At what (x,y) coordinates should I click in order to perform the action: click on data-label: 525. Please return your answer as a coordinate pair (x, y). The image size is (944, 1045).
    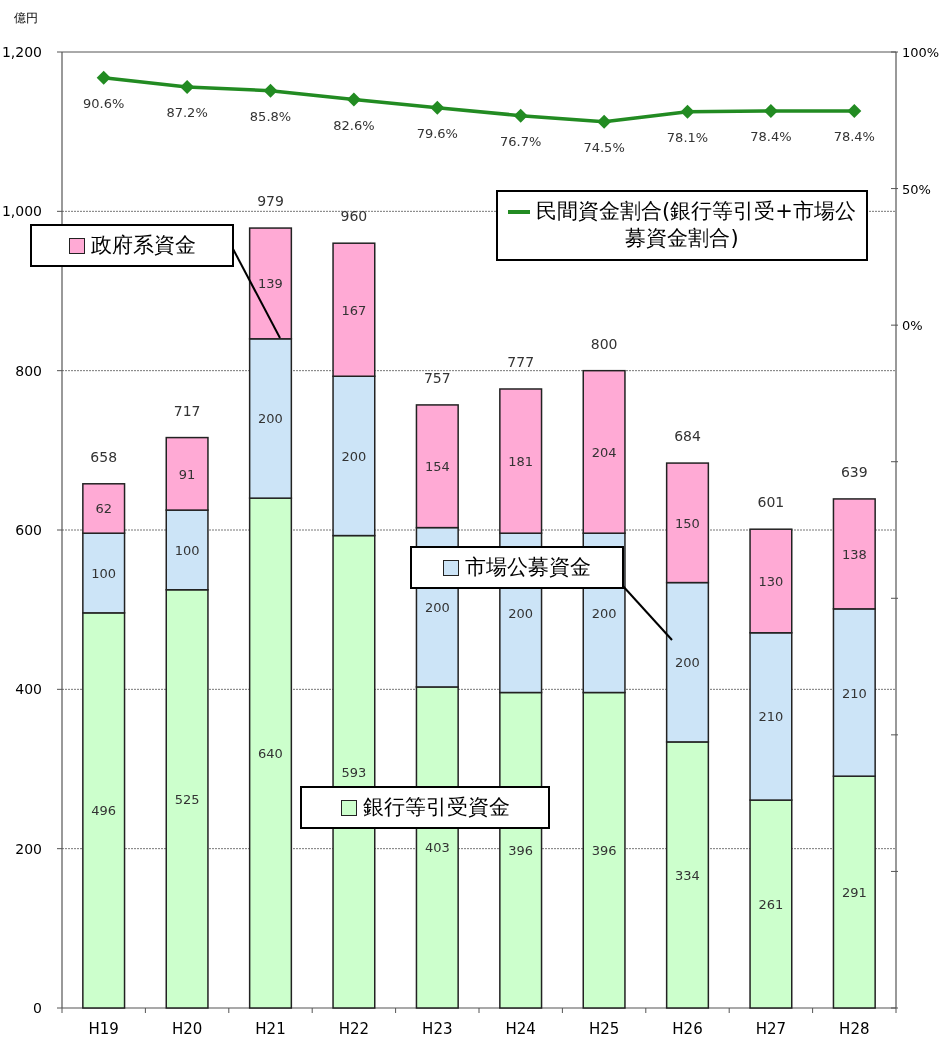
    Looking at the image, I should click on (187, 799).